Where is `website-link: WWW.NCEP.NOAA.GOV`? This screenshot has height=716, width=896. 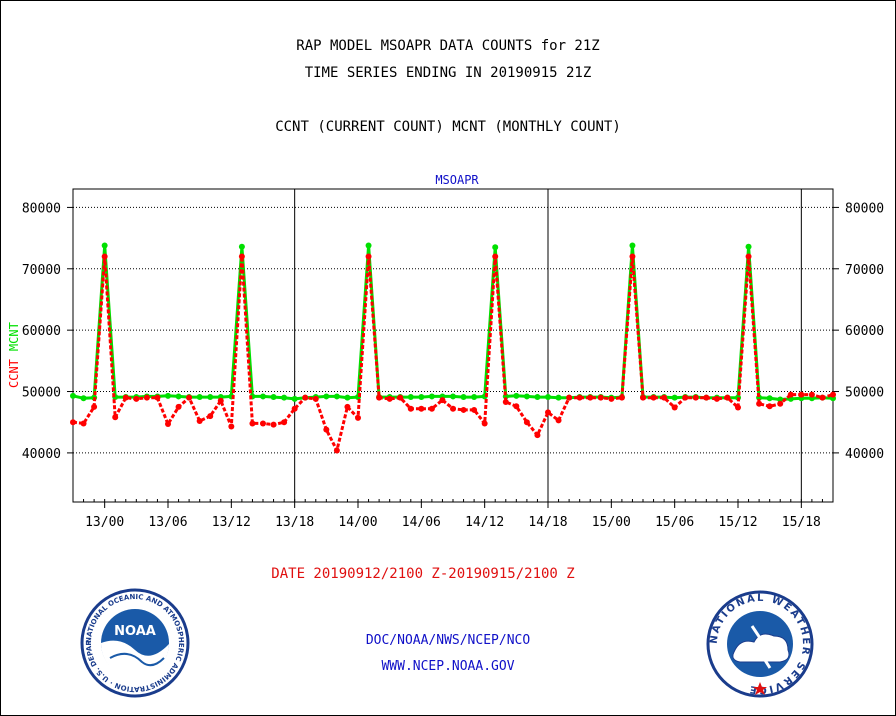
website-link: WWW.NCEP.NOAA.GOV is located at coordinates (448, 666).